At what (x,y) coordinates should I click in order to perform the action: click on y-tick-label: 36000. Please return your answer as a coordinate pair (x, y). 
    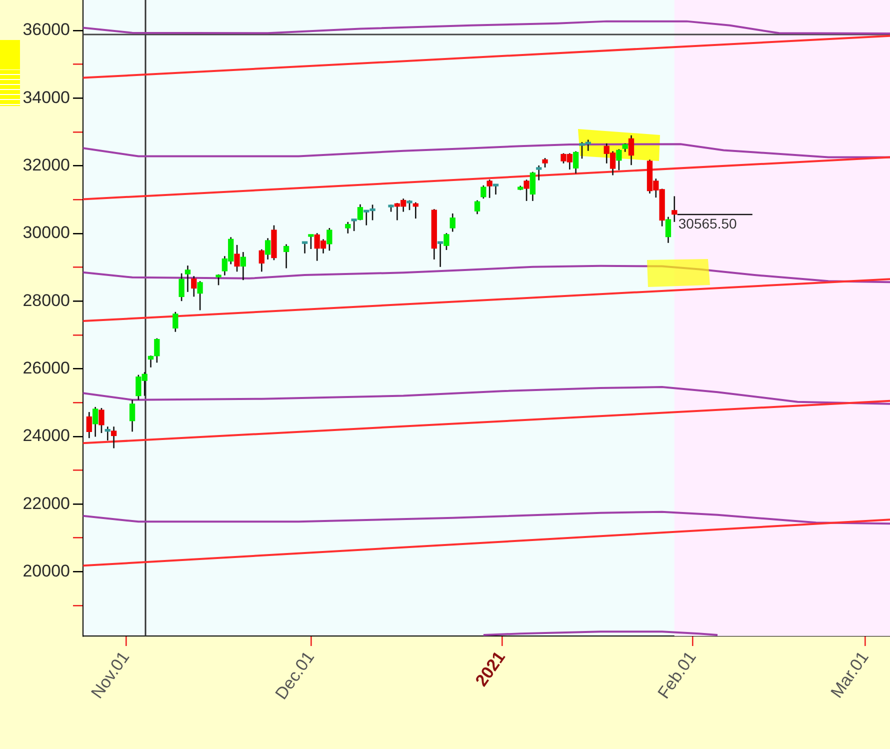
    Looking at the image, I should click on (46, 30).